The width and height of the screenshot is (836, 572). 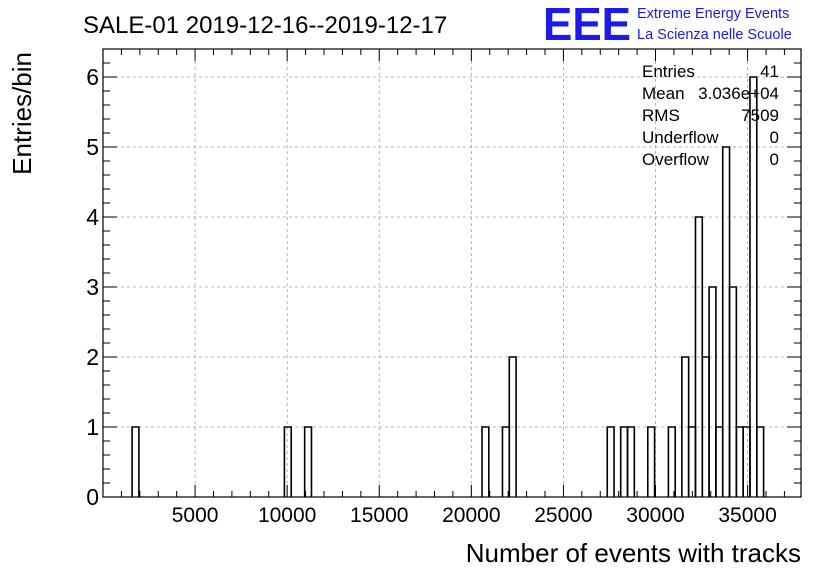 What do you see at coordinates (92, 217) in the screenshot?
I see `y-tick-label: 4` at bounding box center [92, 217].